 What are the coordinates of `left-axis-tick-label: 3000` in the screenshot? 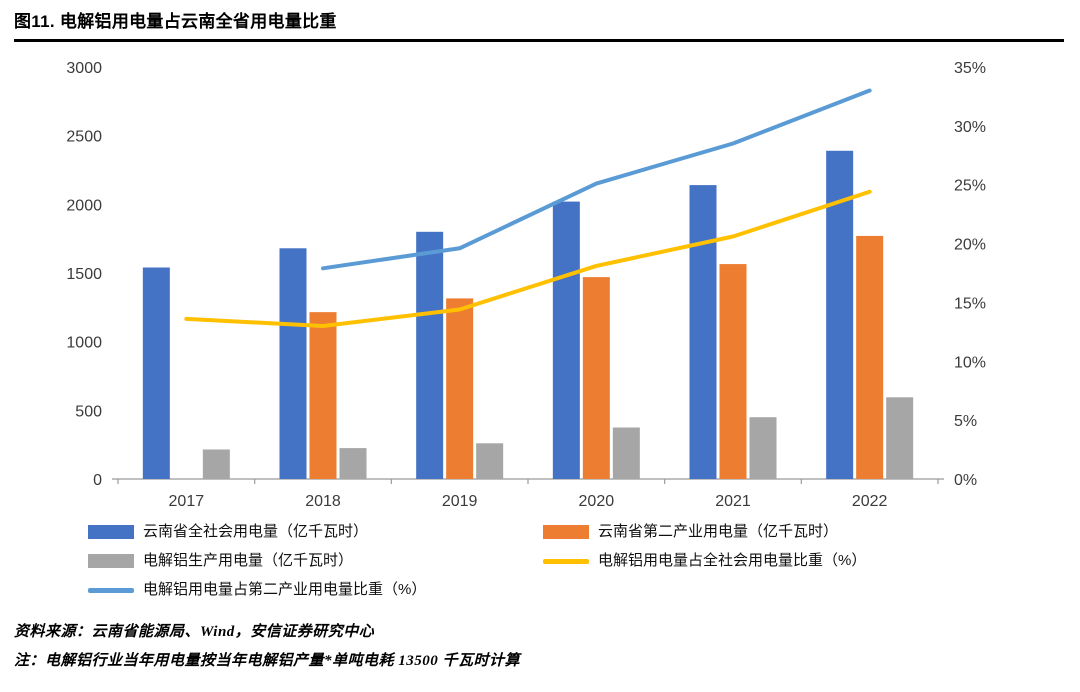 It's located at (84, 68).